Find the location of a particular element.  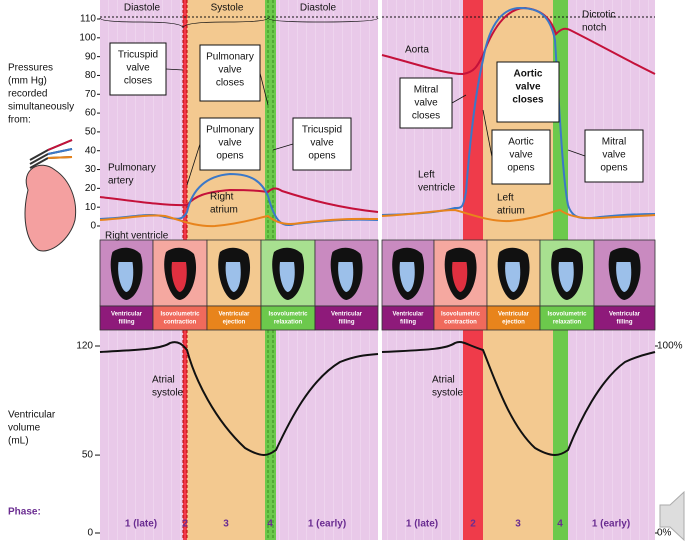

cycle-brace is located at coordinates (323, 20).